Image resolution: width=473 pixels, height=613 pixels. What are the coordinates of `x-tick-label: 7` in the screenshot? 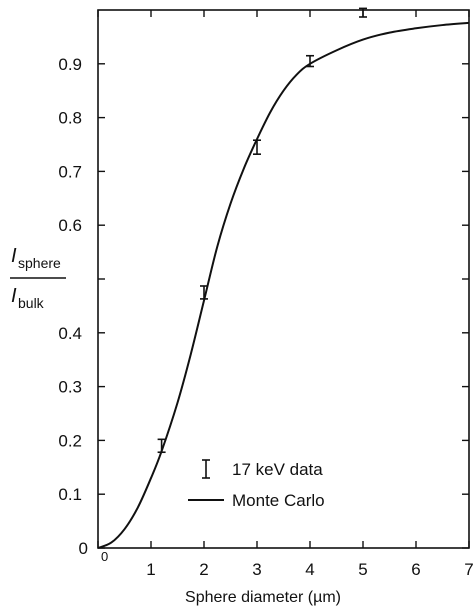 It's located at (468, 569).